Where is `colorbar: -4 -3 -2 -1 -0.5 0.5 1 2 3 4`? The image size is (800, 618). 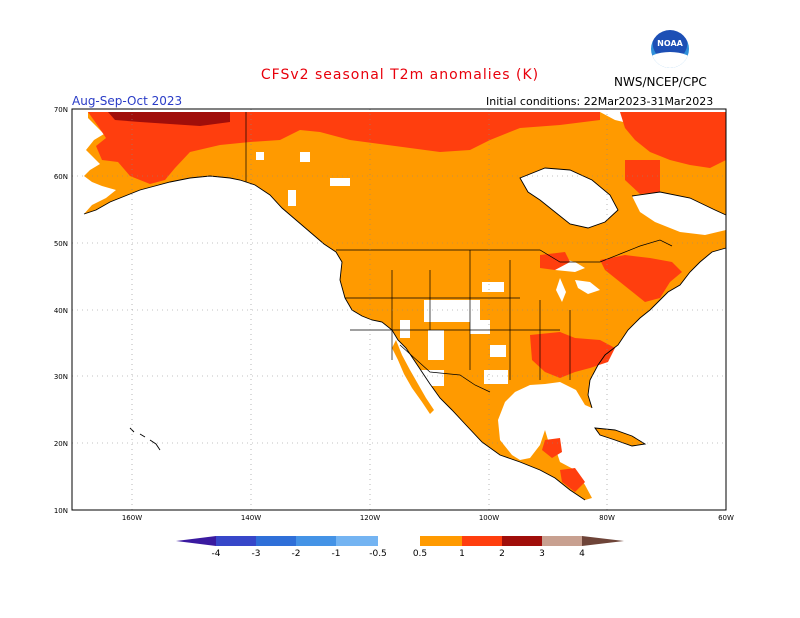
colorbar: -4 -3 -2 -1 -0.5 0.5 1 2 3 4 is located at coordinates (400, 547).